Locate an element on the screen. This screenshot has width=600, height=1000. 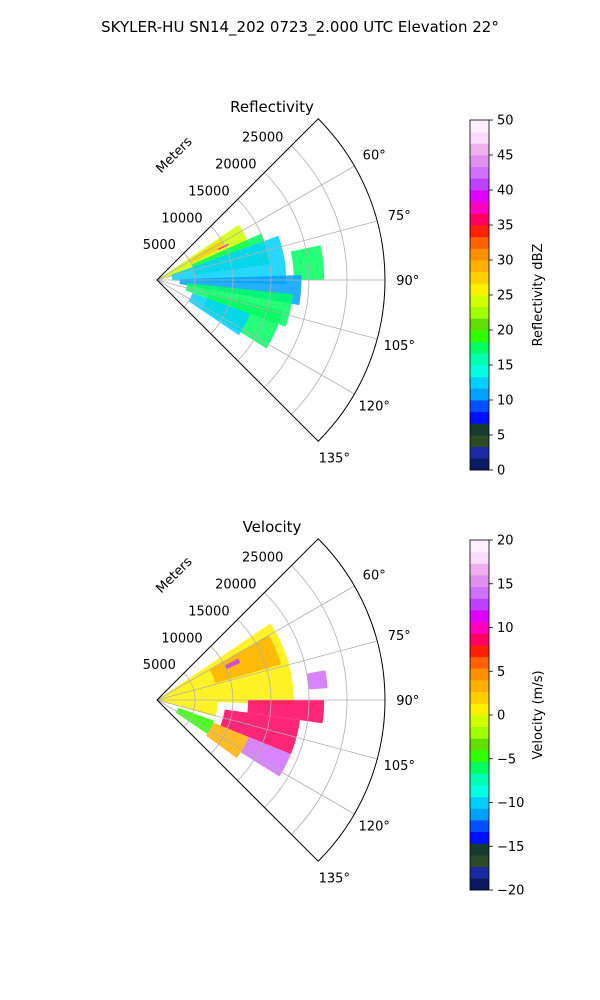
radial-tick-label: 5000 is located at coordinates (159, 665).